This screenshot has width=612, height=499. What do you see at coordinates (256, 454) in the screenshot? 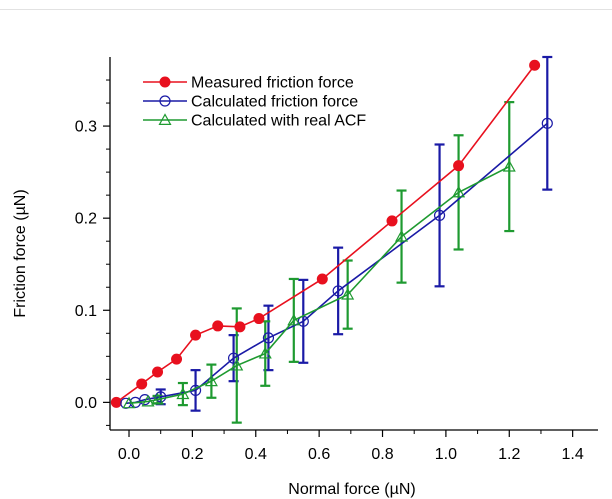
I see `x-tick-label: 0.4` at bounding box center [256, 454].